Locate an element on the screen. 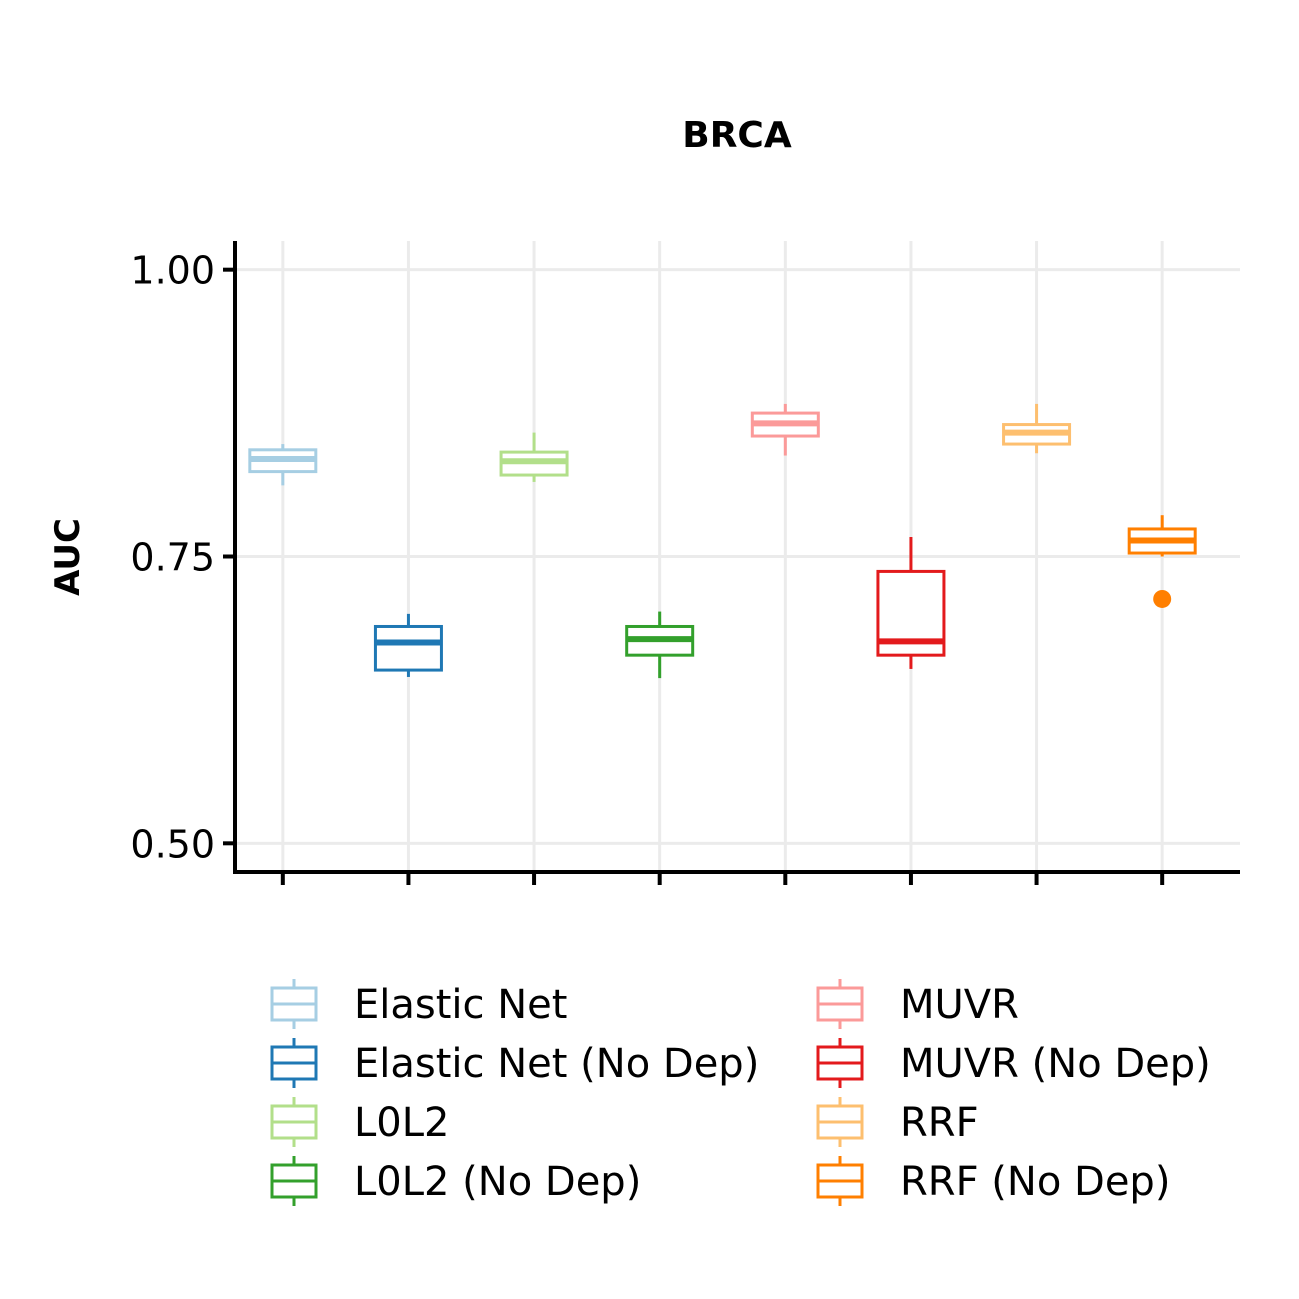 The image size is (1299, 1299). legend-item: MUVR is located at coordinates (917, 1004).